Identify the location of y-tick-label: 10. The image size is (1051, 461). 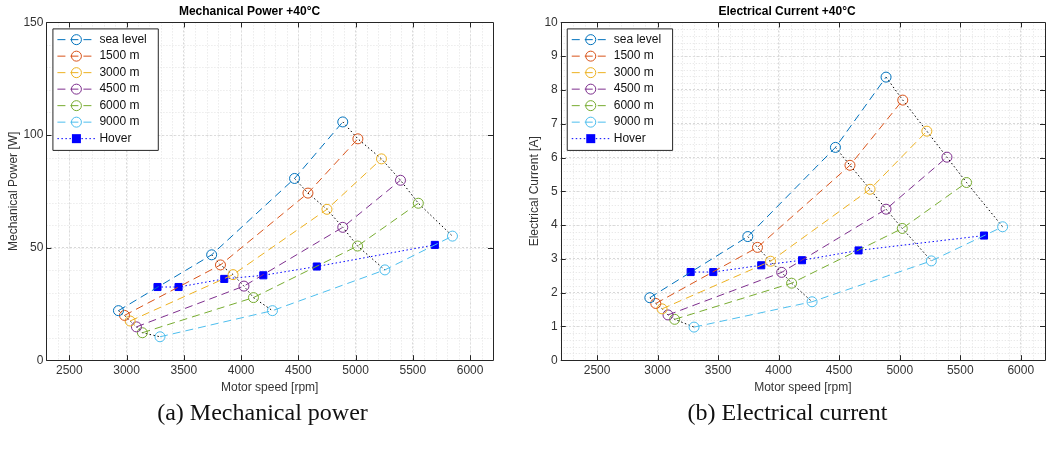
(551, 21).